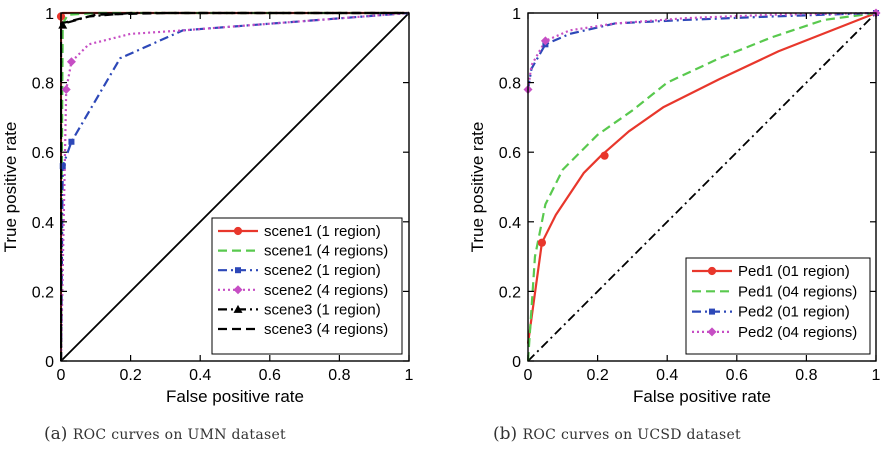  I want to click on legend-entry-label: Ped2 (01 region), so click(794, 312).